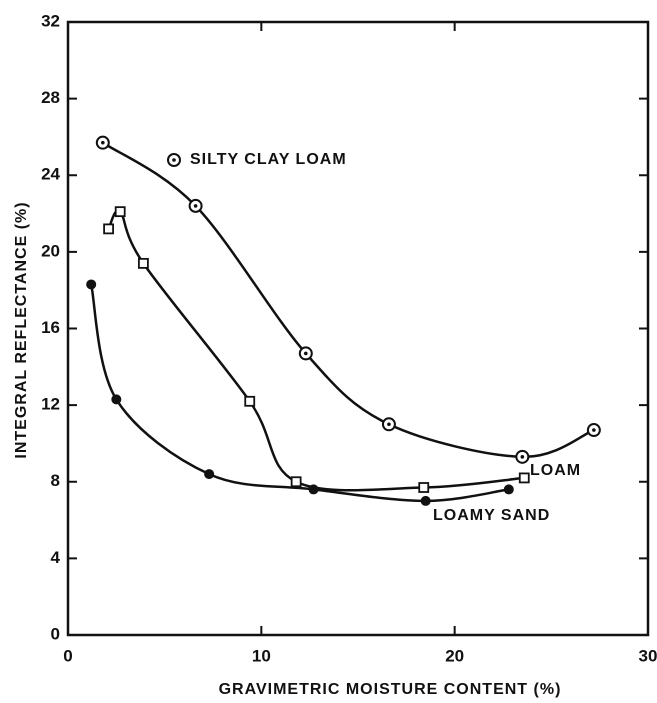 The image size is (657, 703). What do you see at coordinates (491, 515) in the screenshot?
I see `series-label: LOAMY SAND` at bounding box center [491, 515].